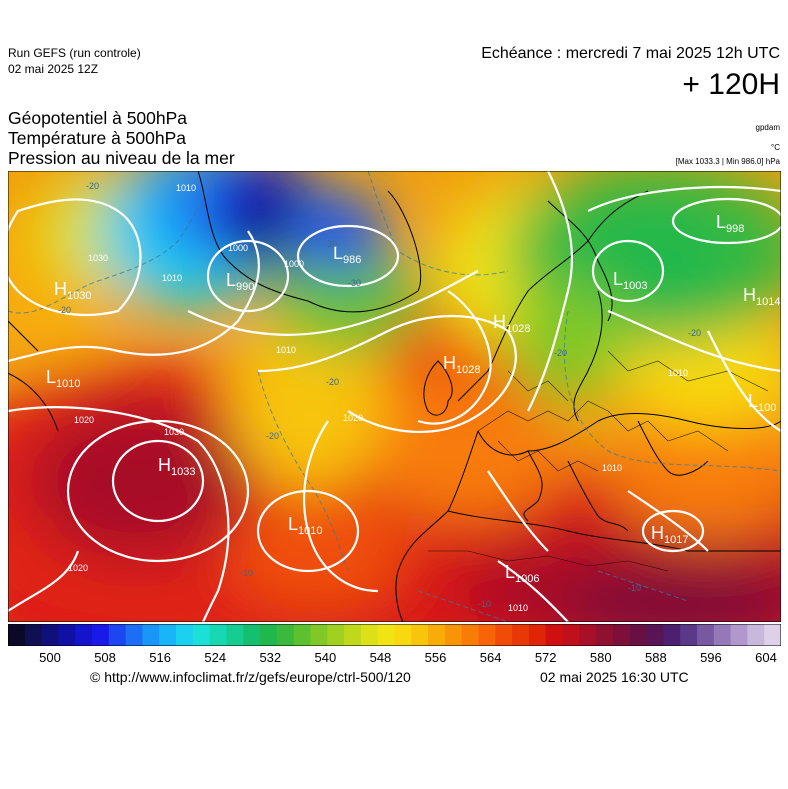 The height and width of the screenshot is (789, 788). Describe the element at coordinates (160, 657) in the screenshot. I see `colorbar-tick-label: 516` at that location.